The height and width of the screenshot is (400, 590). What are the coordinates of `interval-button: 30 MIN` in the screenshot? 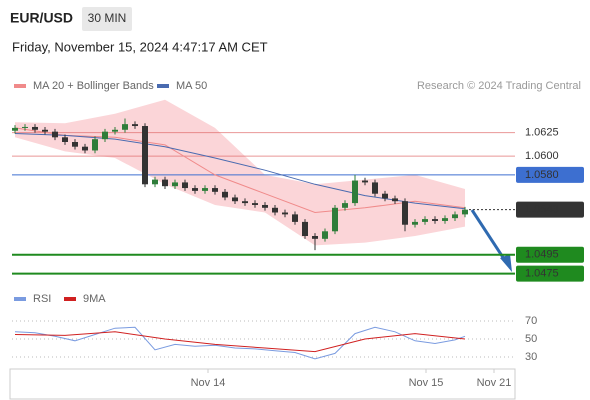 It's located at (107, 18).